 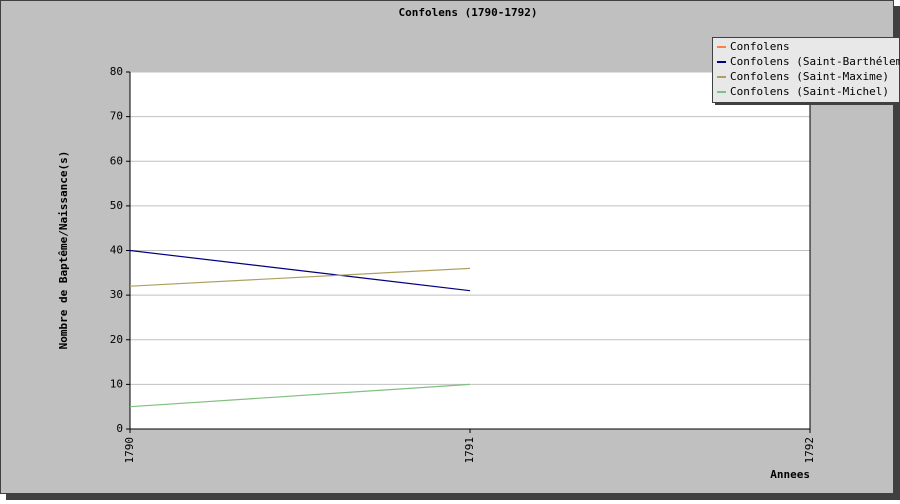 I want to click on legend, so click(x=806, y=70).